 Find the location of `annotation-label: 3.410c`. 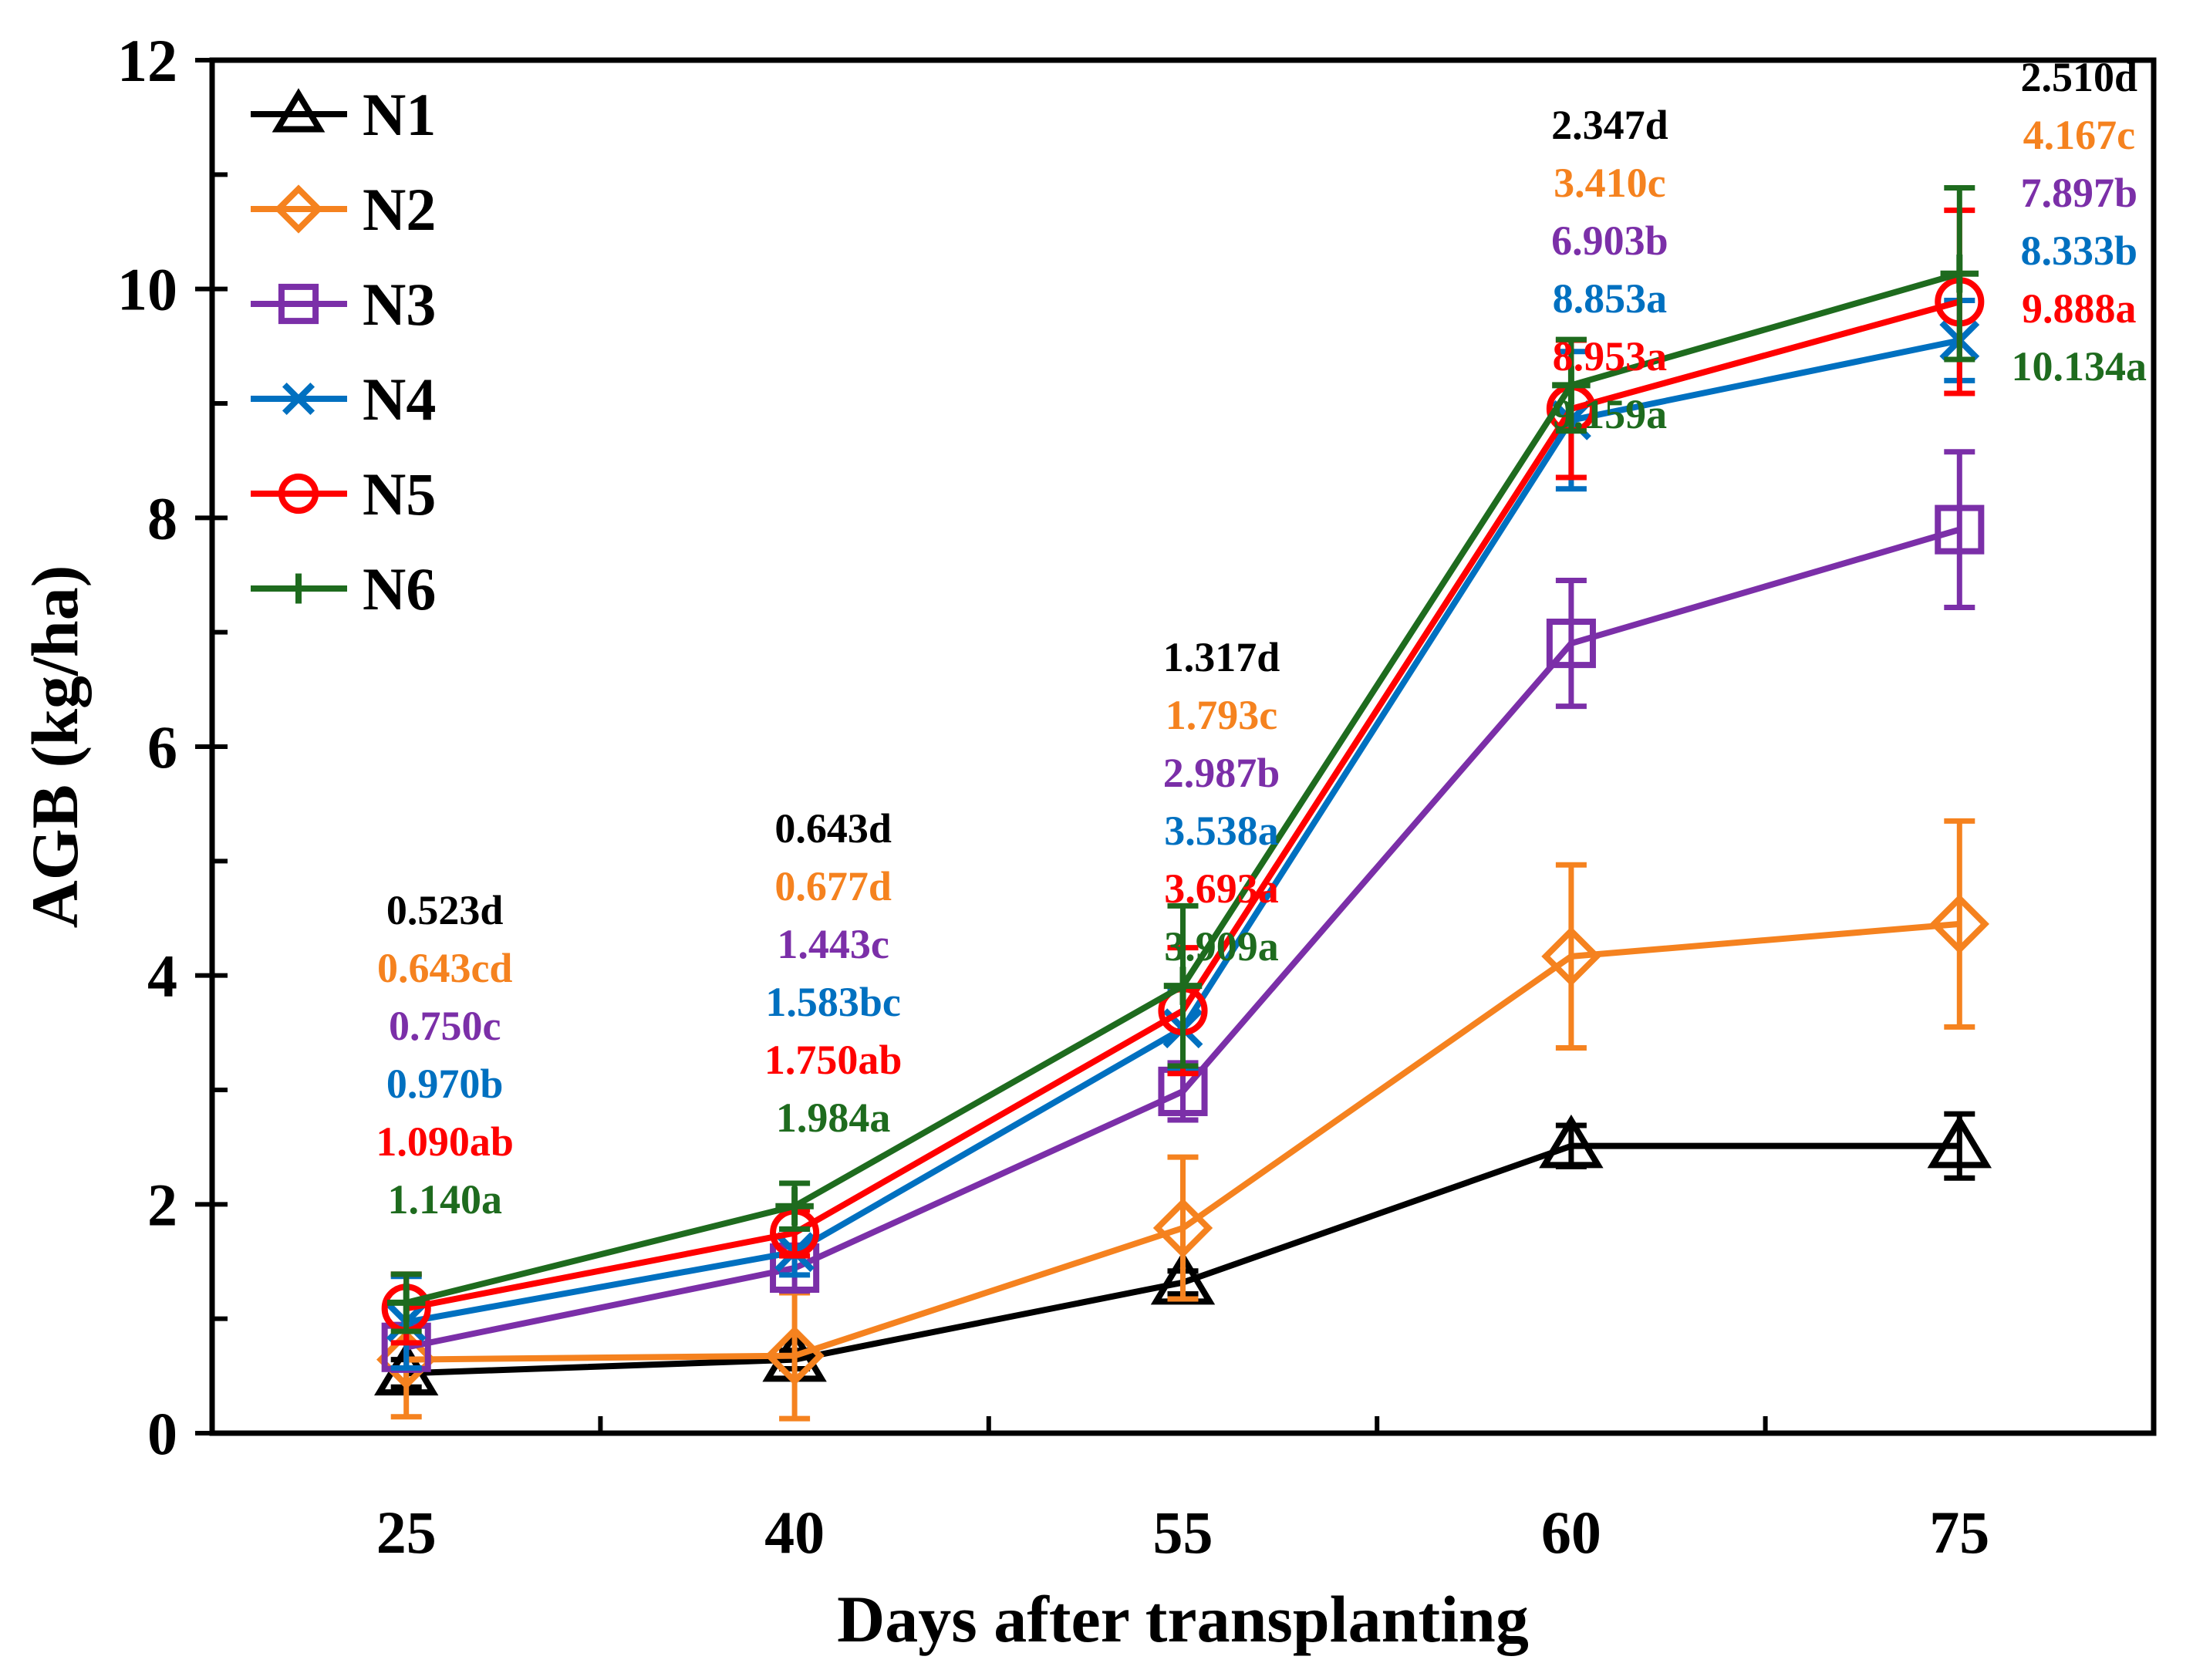

annotation-label: 3.410c is located at coordinates (1609, 183).